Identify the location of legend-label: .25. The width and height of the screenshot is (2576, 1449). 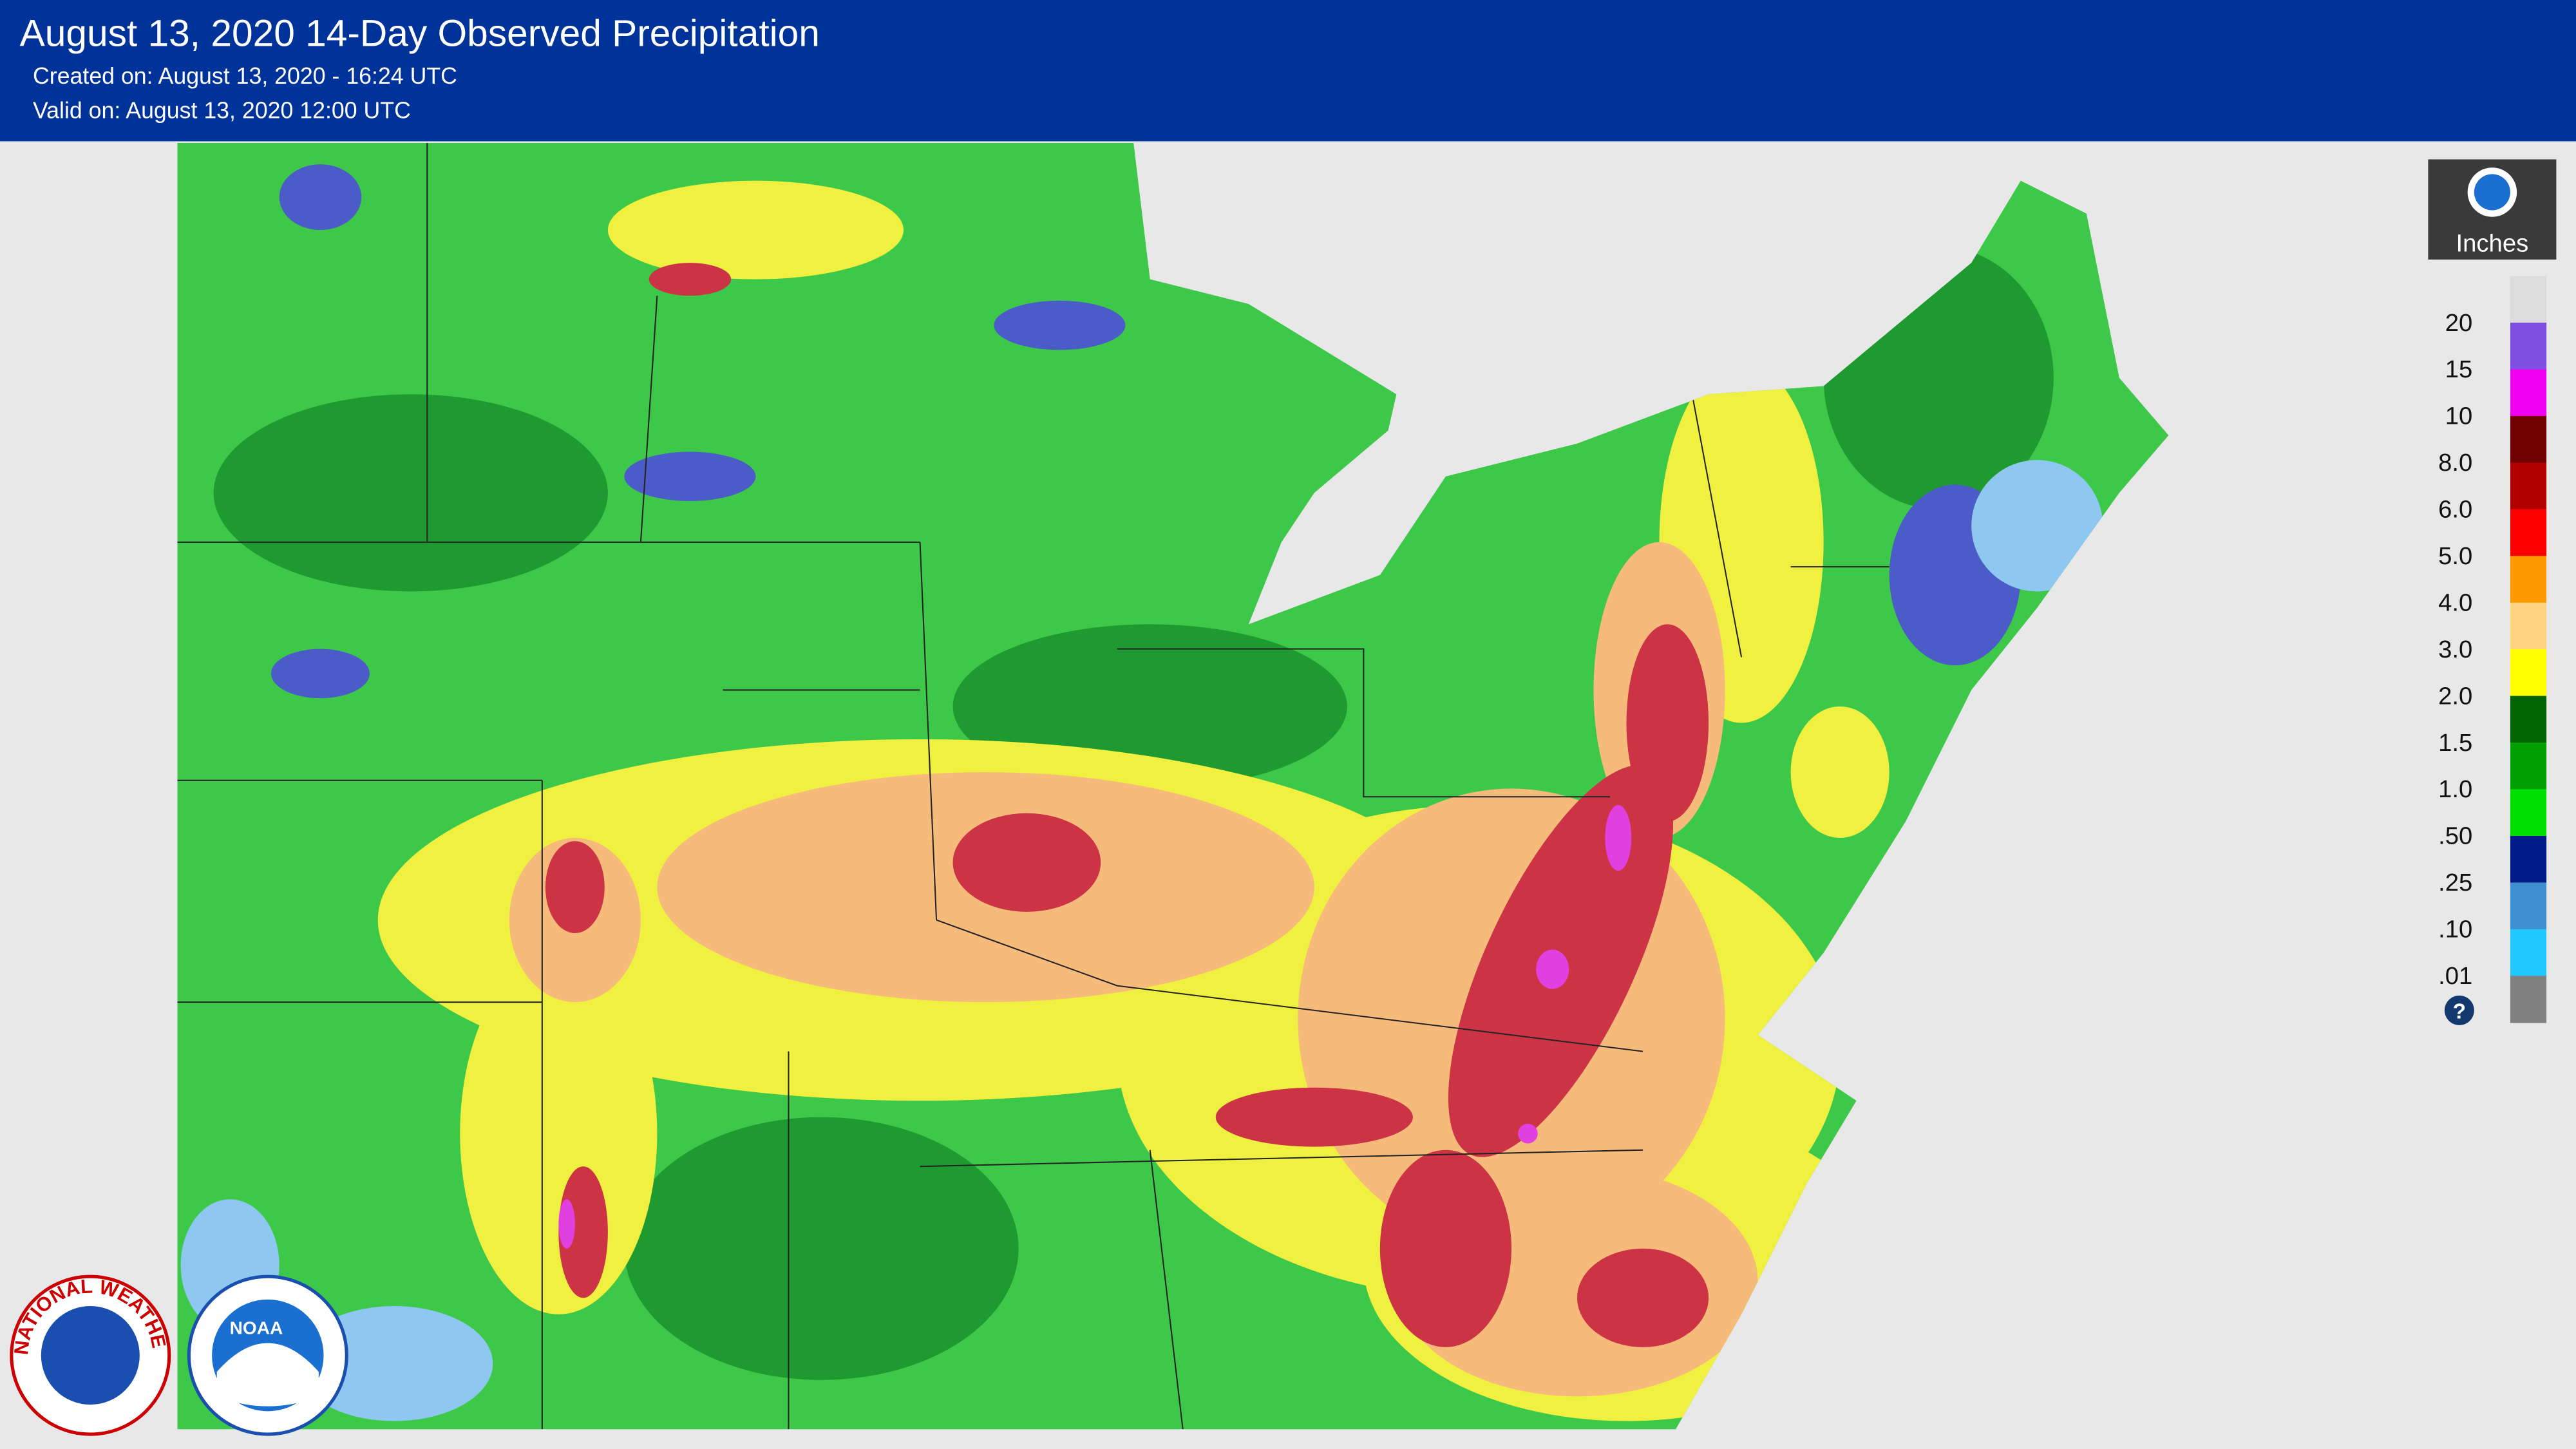
(2455, 882).